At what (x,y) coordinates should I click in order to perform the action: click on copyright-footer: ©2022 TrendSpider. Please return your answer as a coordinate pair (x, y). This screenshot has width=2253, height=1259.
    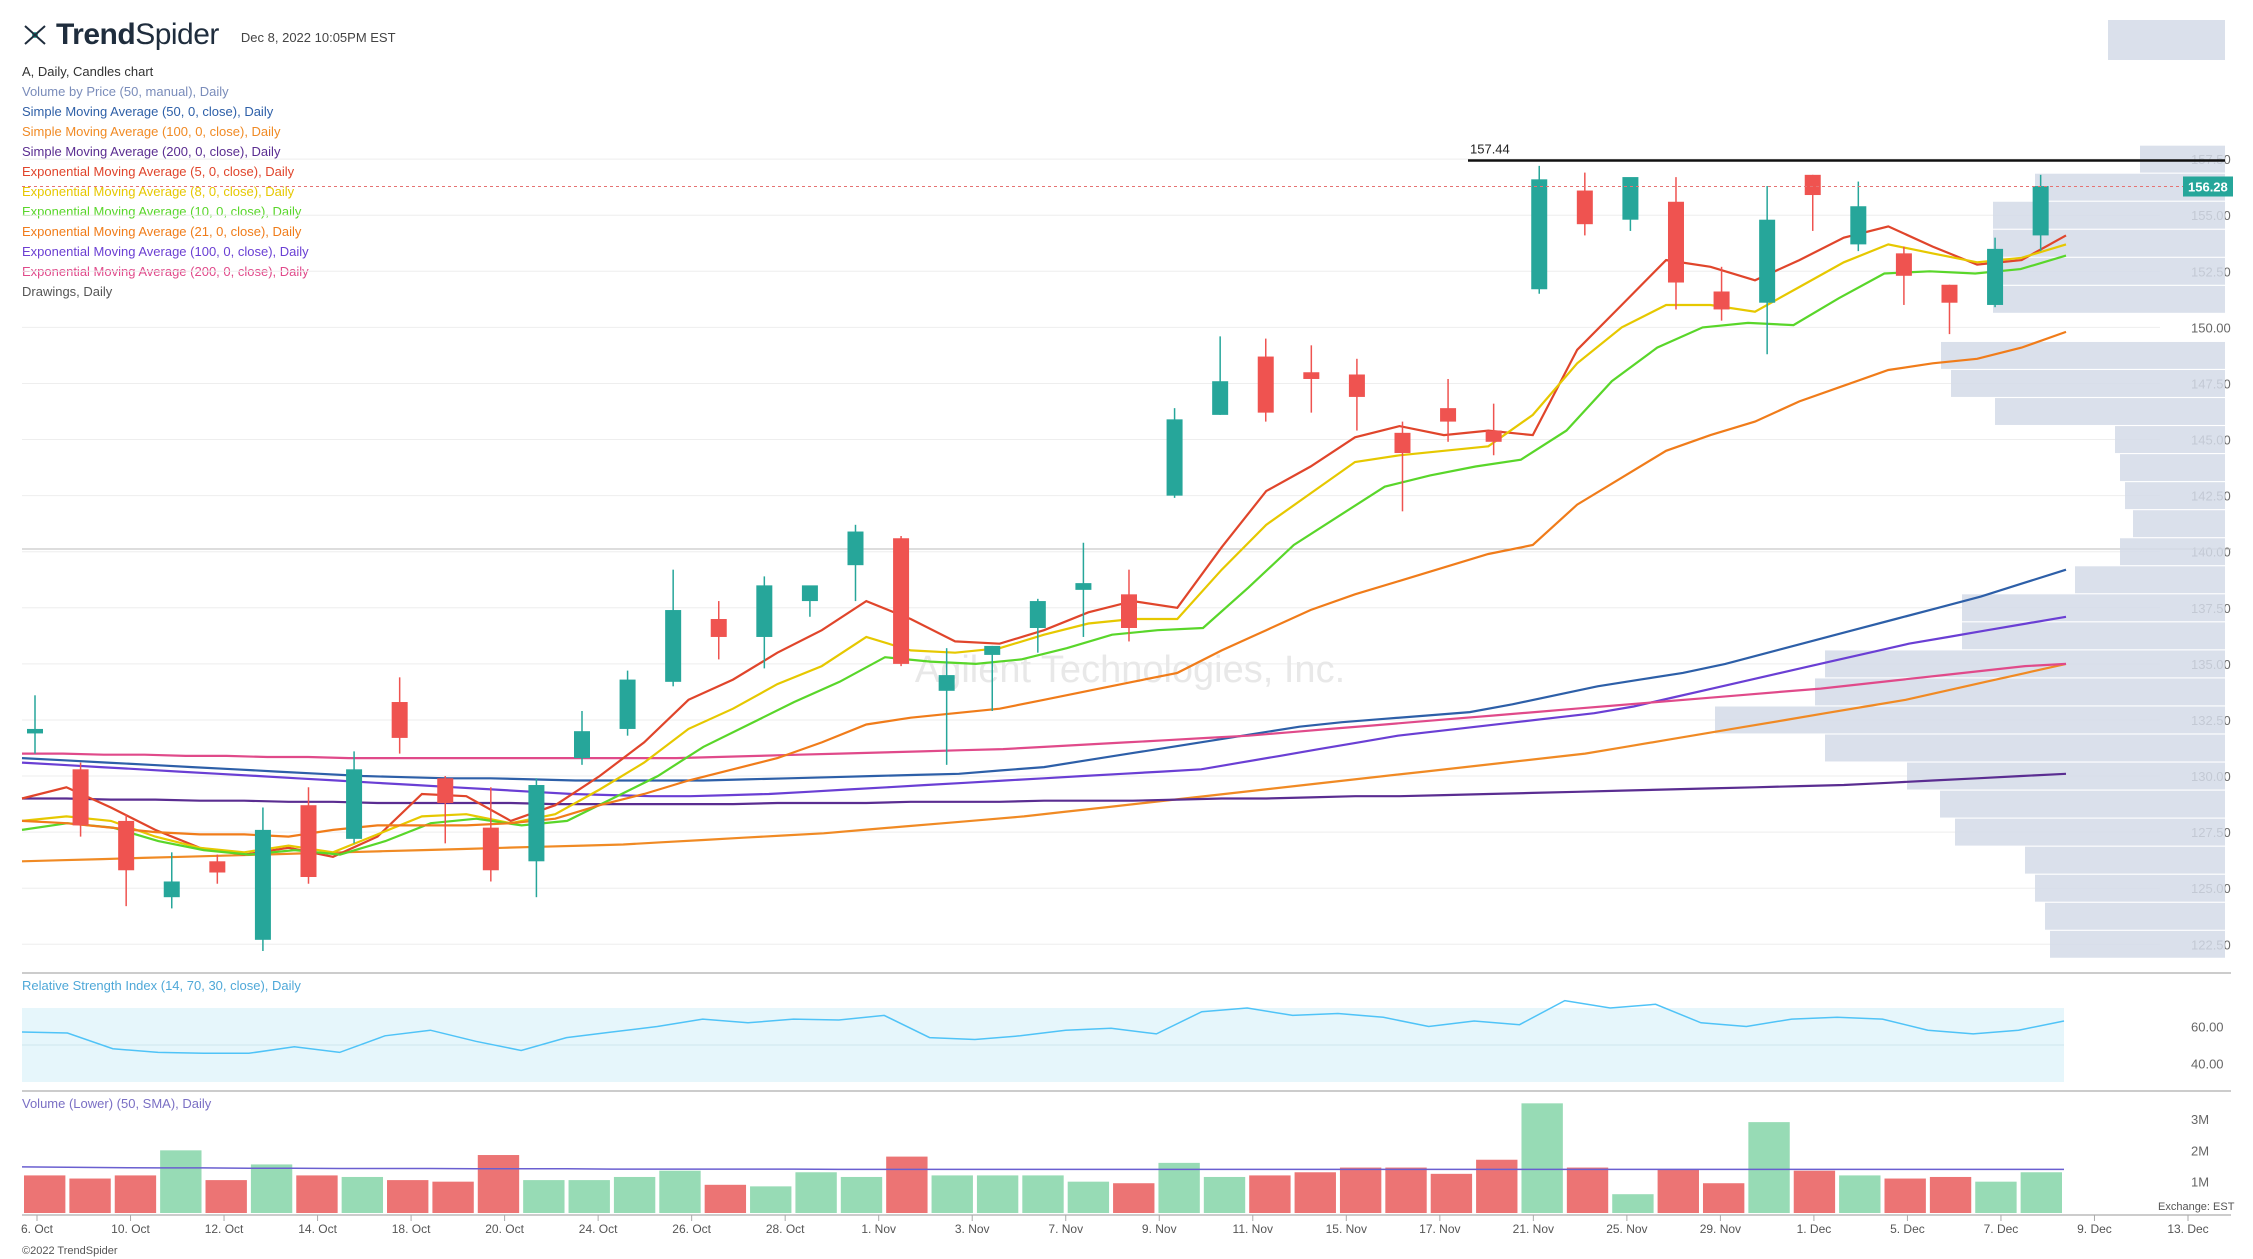
    Looking at the image, I should click on (70, 1251).